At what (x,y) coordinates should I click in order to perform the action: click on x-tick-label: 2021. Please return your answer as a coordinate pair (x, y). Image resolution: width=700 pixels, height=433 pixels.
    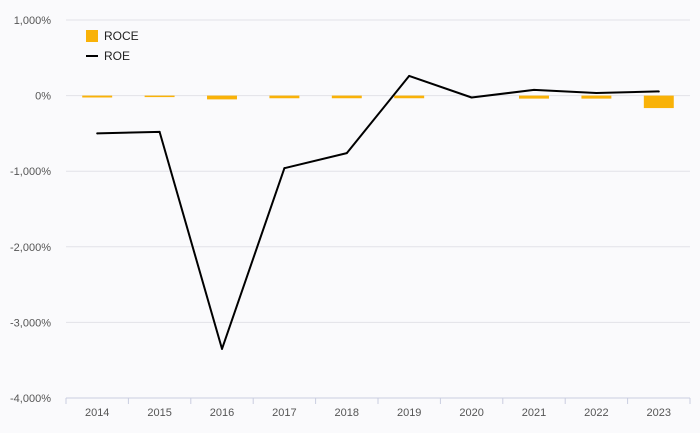
    Looking at the image, I should click on (534, 413).